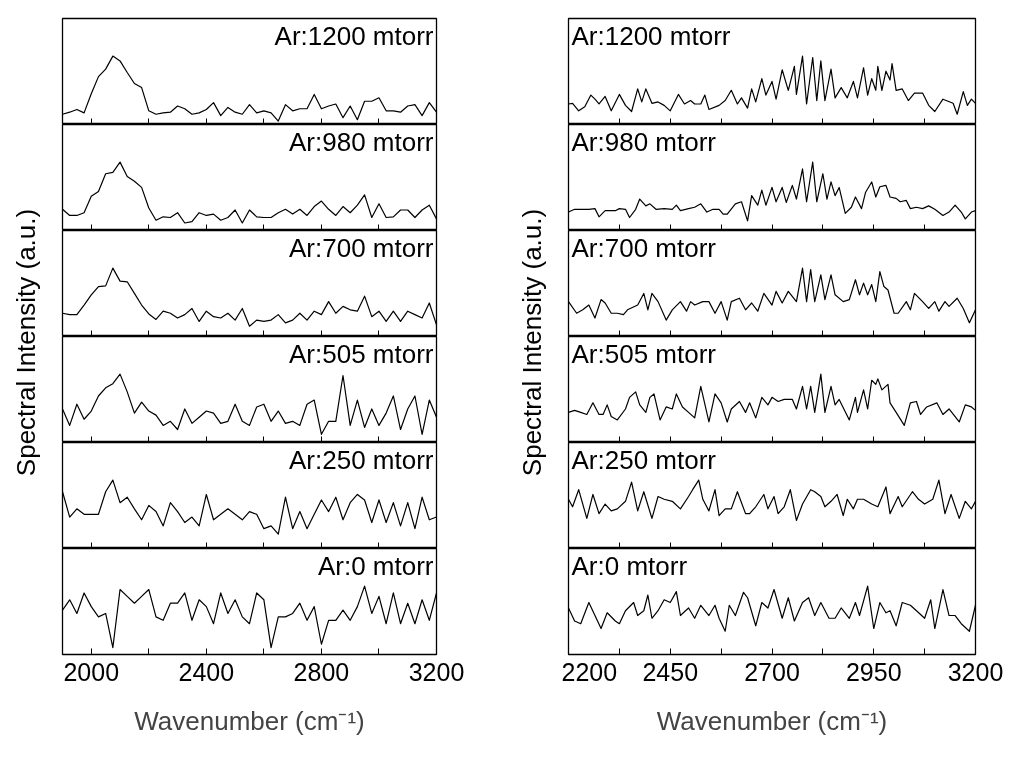 The height and width of the screenshot is (760, 1011). I want to click on x-tick-label: 2450, so click(670, 671).